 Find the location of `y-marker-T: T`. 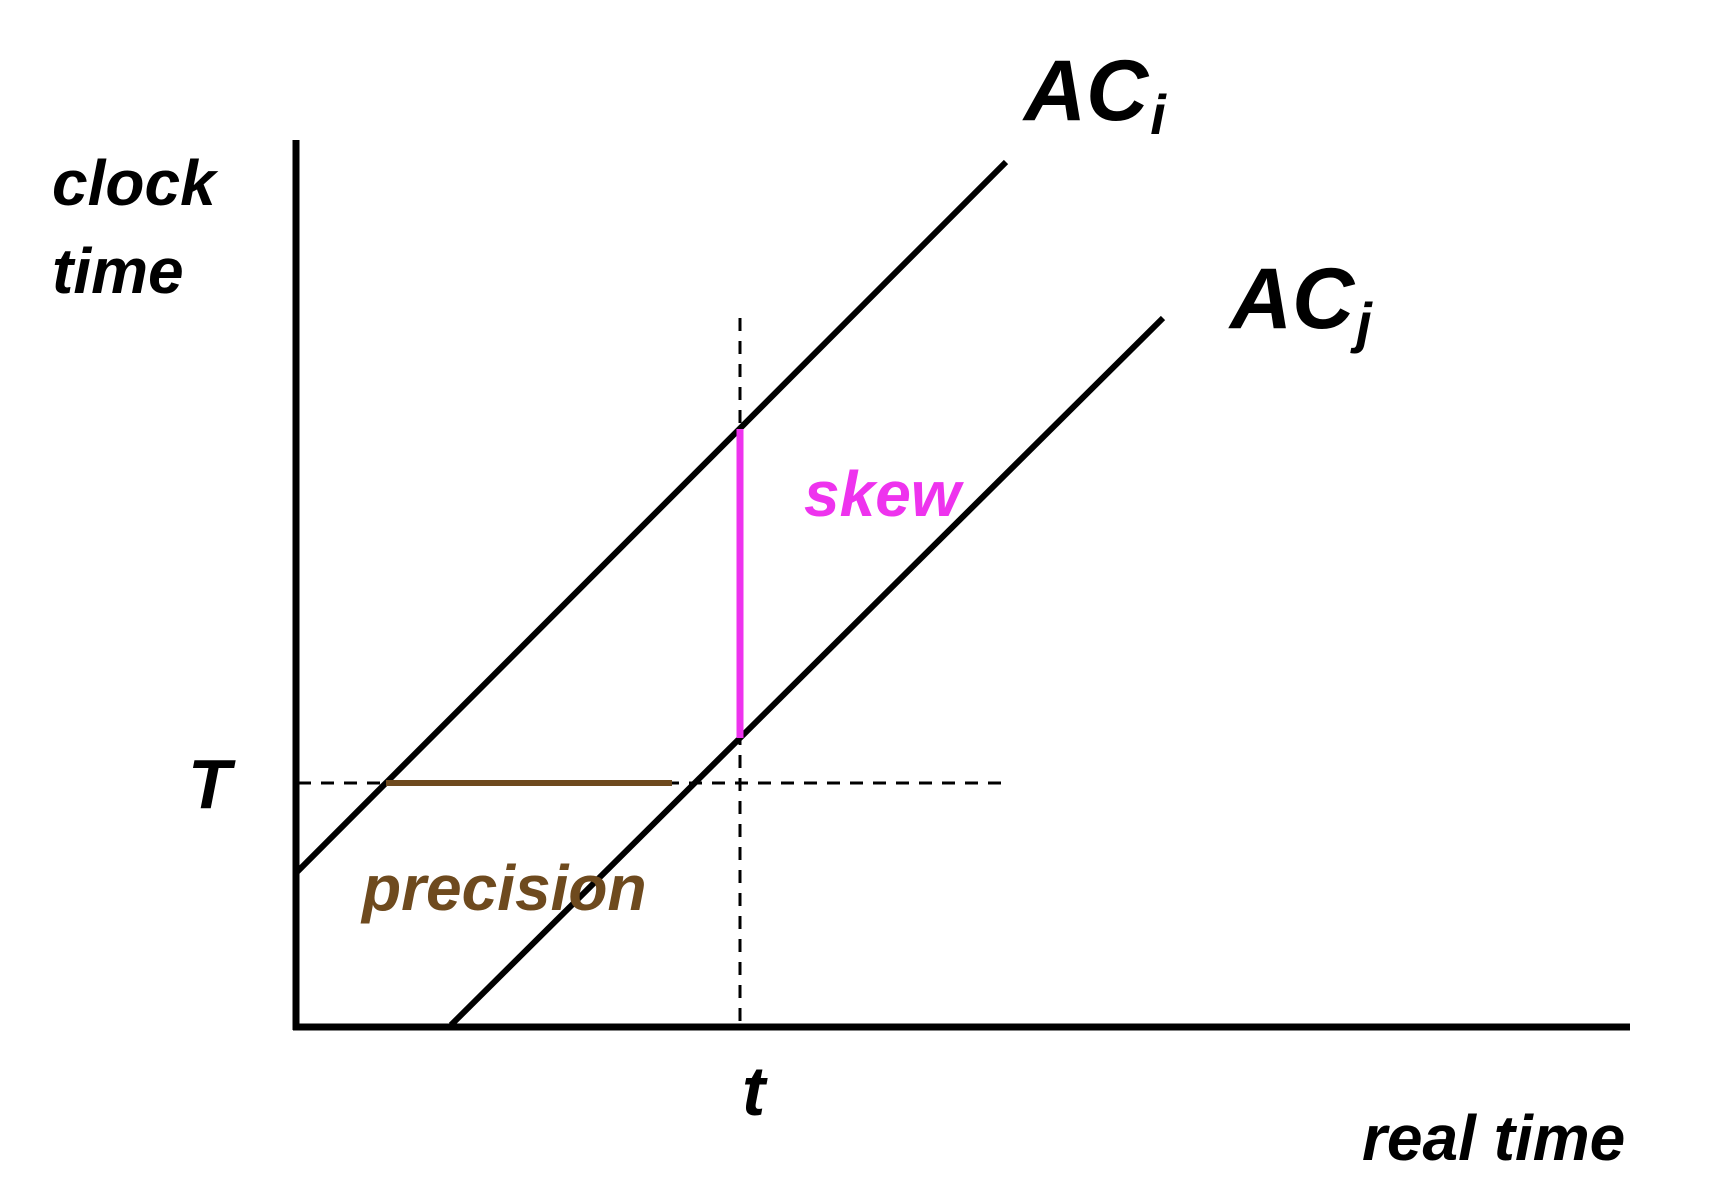

y-marker-T: T is located at coordinates (212, 784).